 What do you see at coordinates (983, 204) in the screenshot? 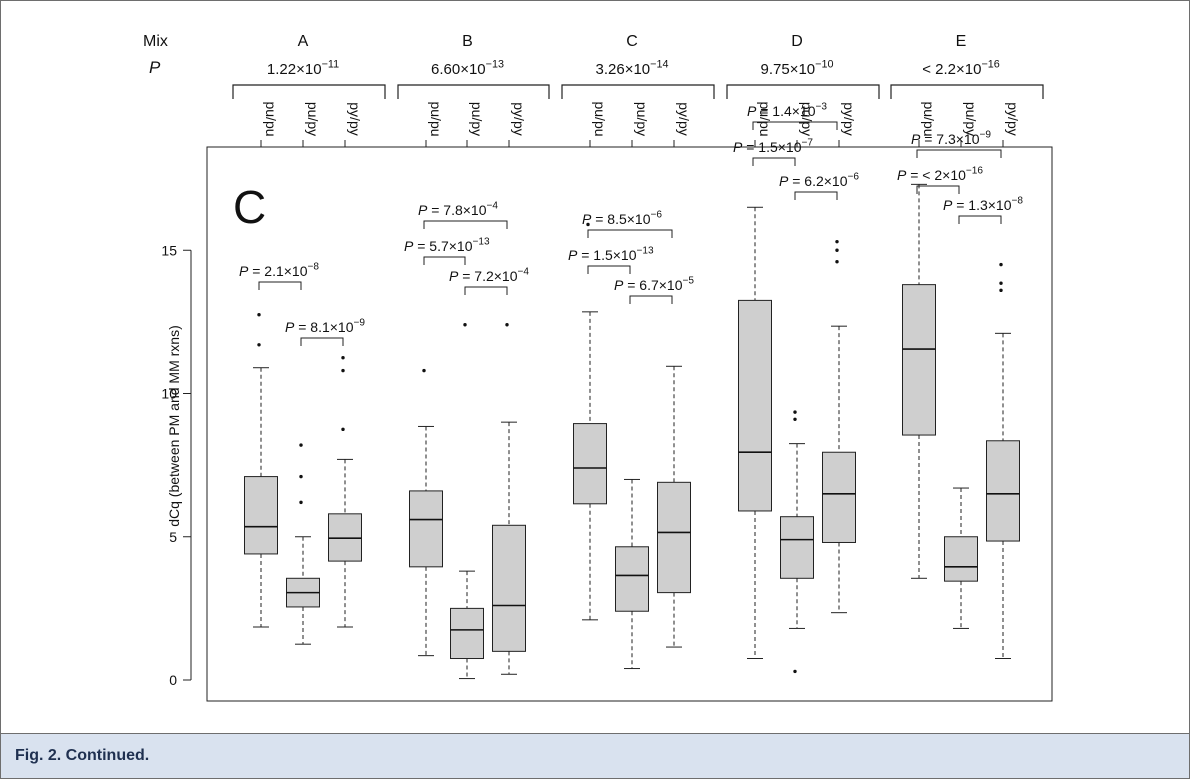
I see `comparison-p-value: P = 1.3×10−8` at bounding box center [983, 204].